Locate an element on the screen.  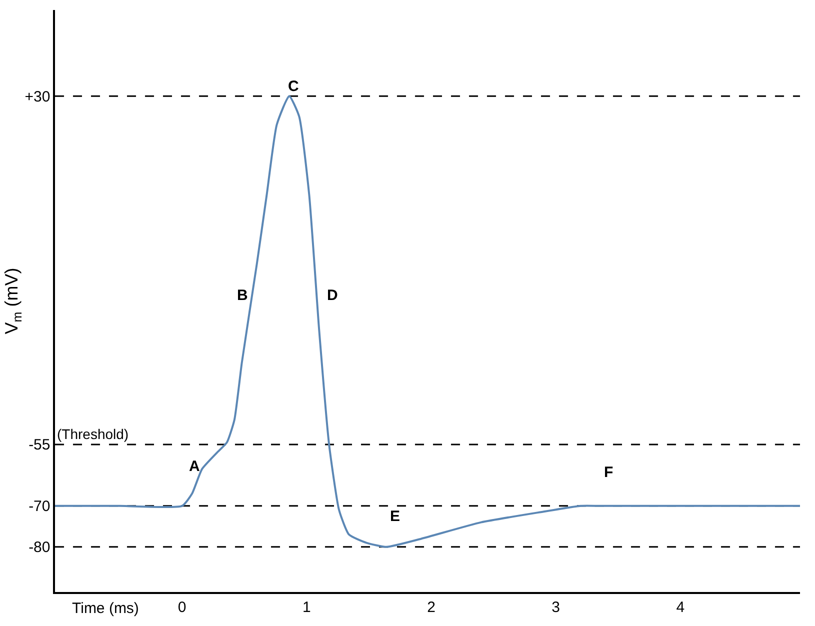
annotation: F is located at coordinates (609, 472).